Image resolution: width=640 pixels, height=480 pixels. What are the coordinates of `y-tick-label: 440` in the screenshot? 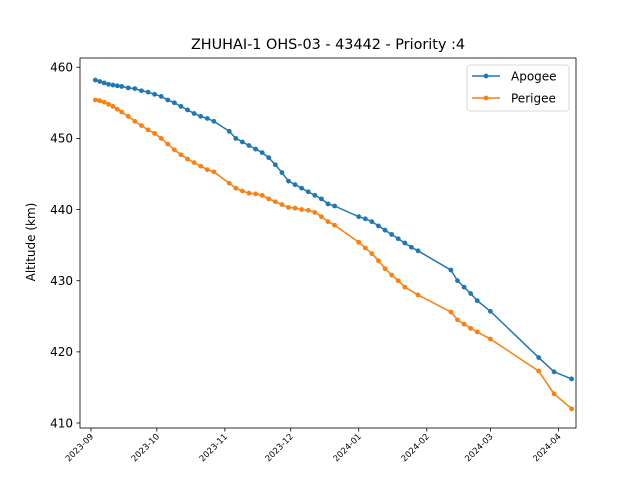 It's located at (61, 210).